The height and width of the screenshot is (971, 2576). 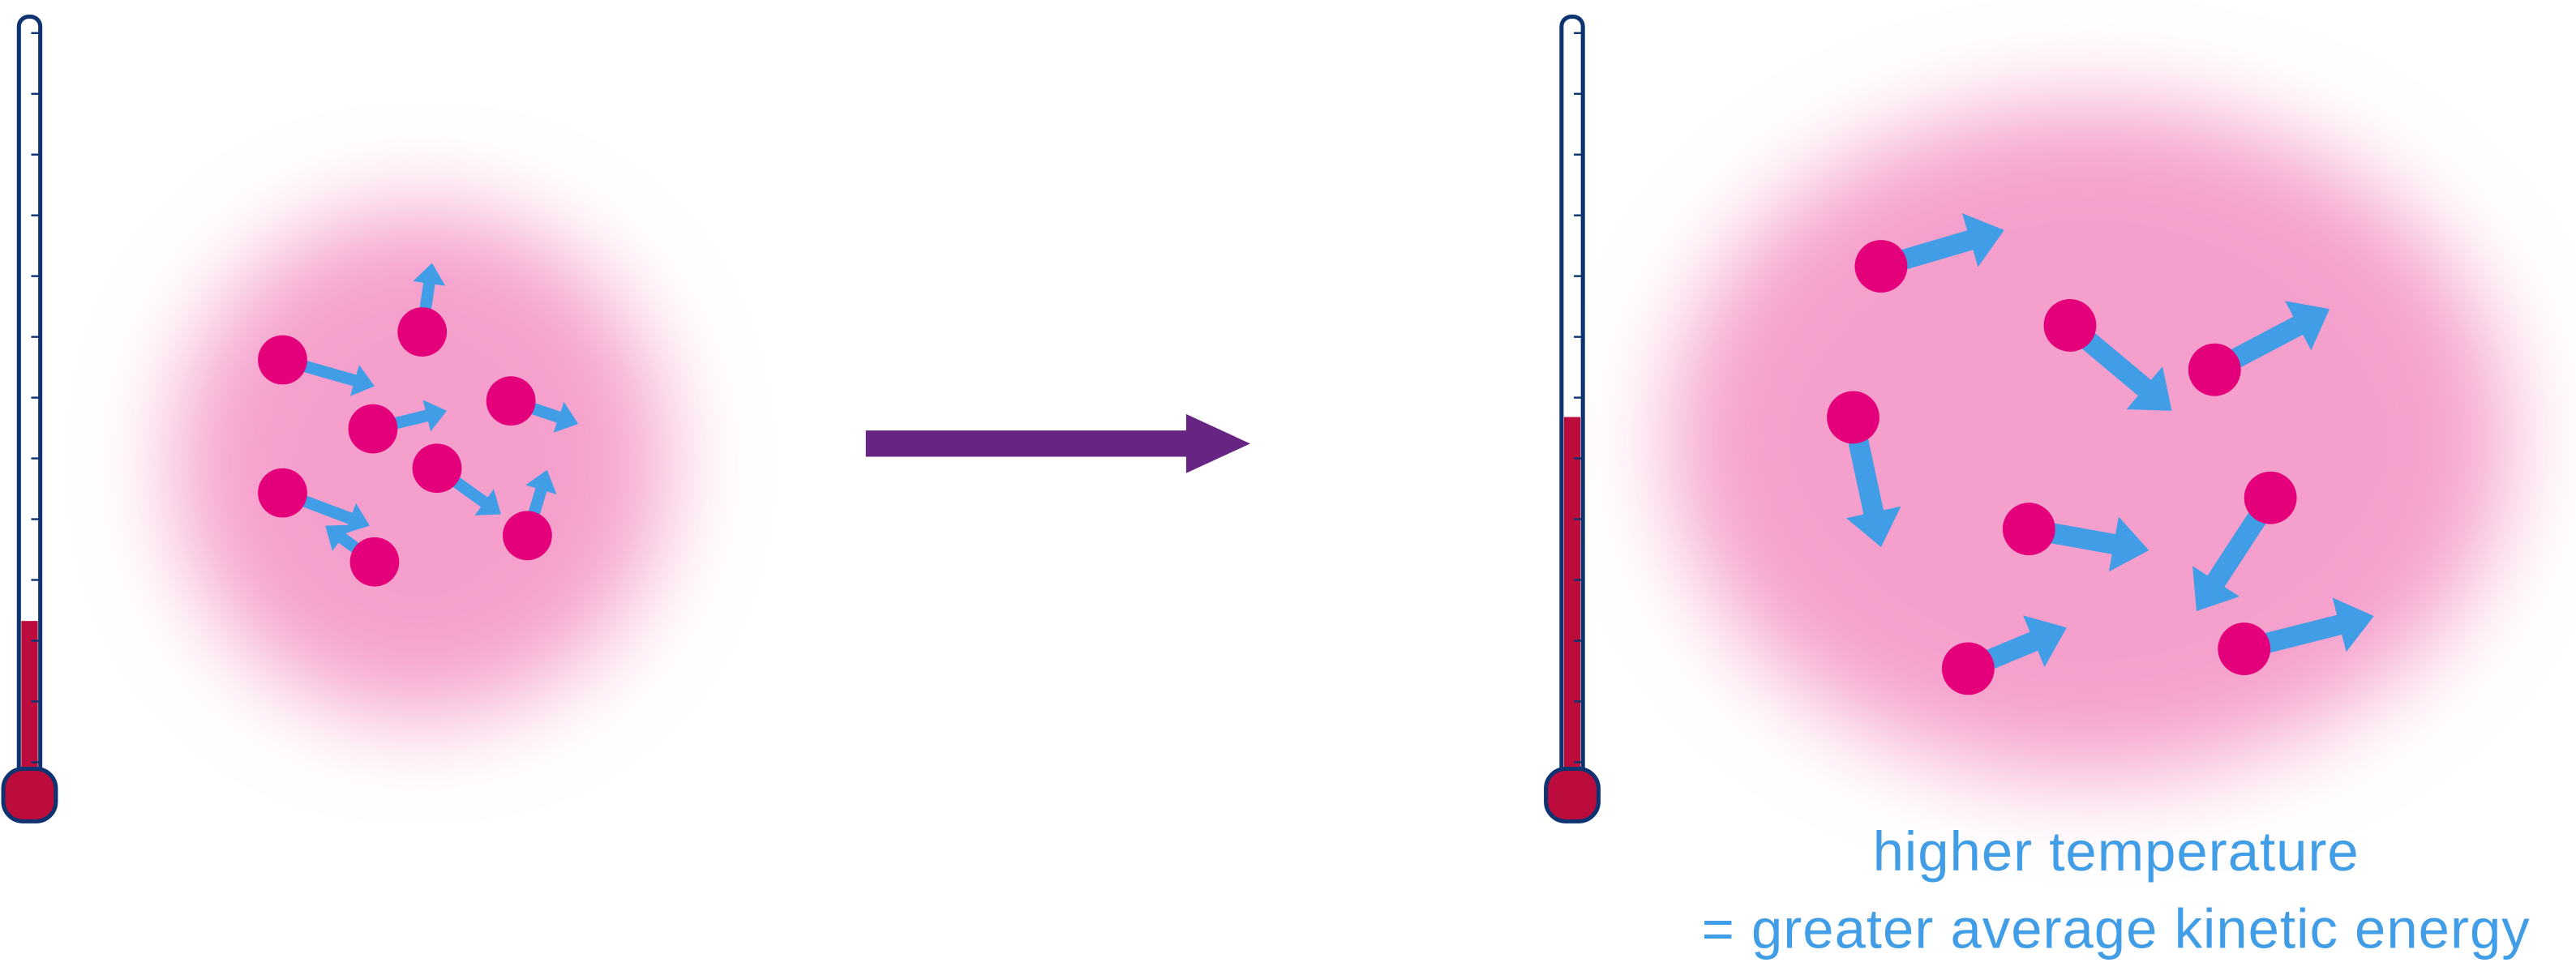 What do you see at coordinates (2100, 454) in the screenshot?
I see `particles-high` at bounding box center [2100, 454].